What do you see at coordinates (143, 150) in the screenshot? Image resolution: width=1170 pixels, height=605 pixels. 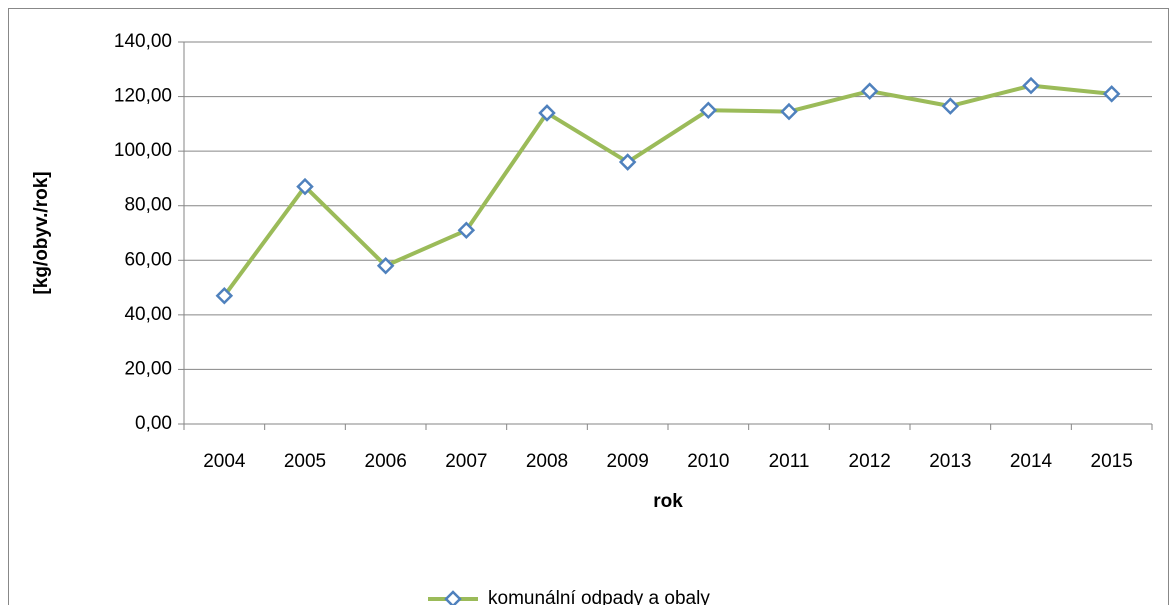 I see `y-tick-label: 100,00` at bounding box center [143, 150].